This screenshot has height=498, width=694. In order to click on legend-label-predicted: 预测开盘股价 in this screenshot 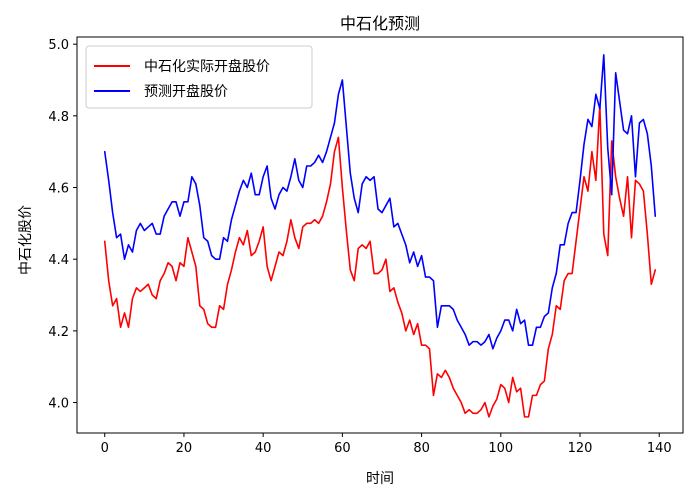, I will do `click(186, 91)`.